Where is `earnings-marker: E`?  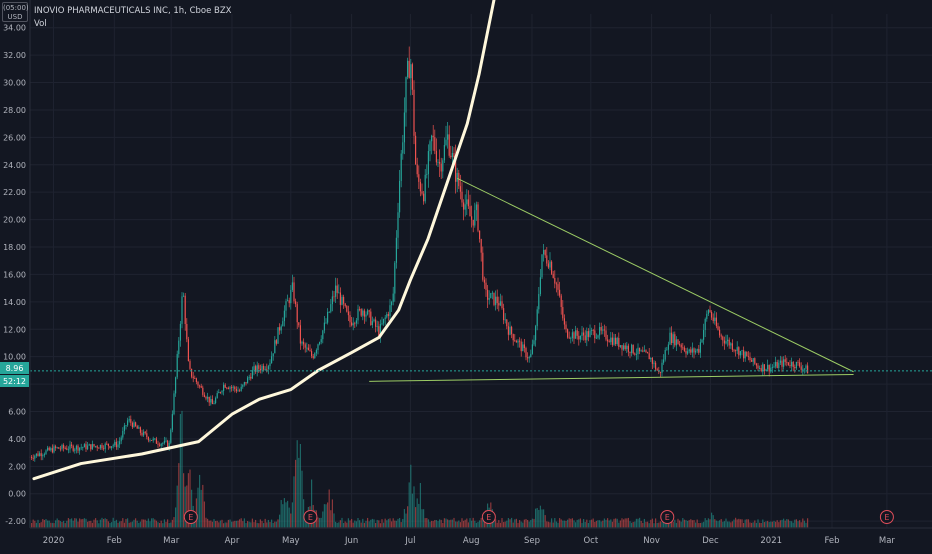
earnings-marker: E is located at coordinates (667, 517).